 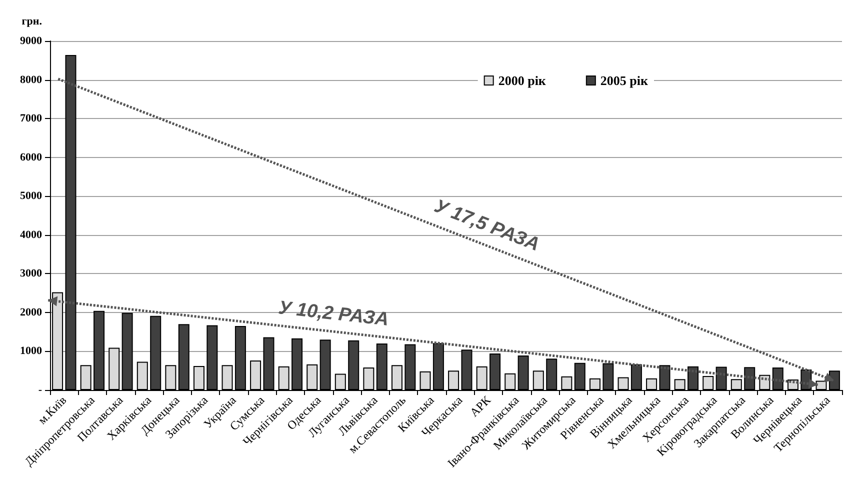 I want to click on legend-label: 2005 рік, so click(x=624, y=80).